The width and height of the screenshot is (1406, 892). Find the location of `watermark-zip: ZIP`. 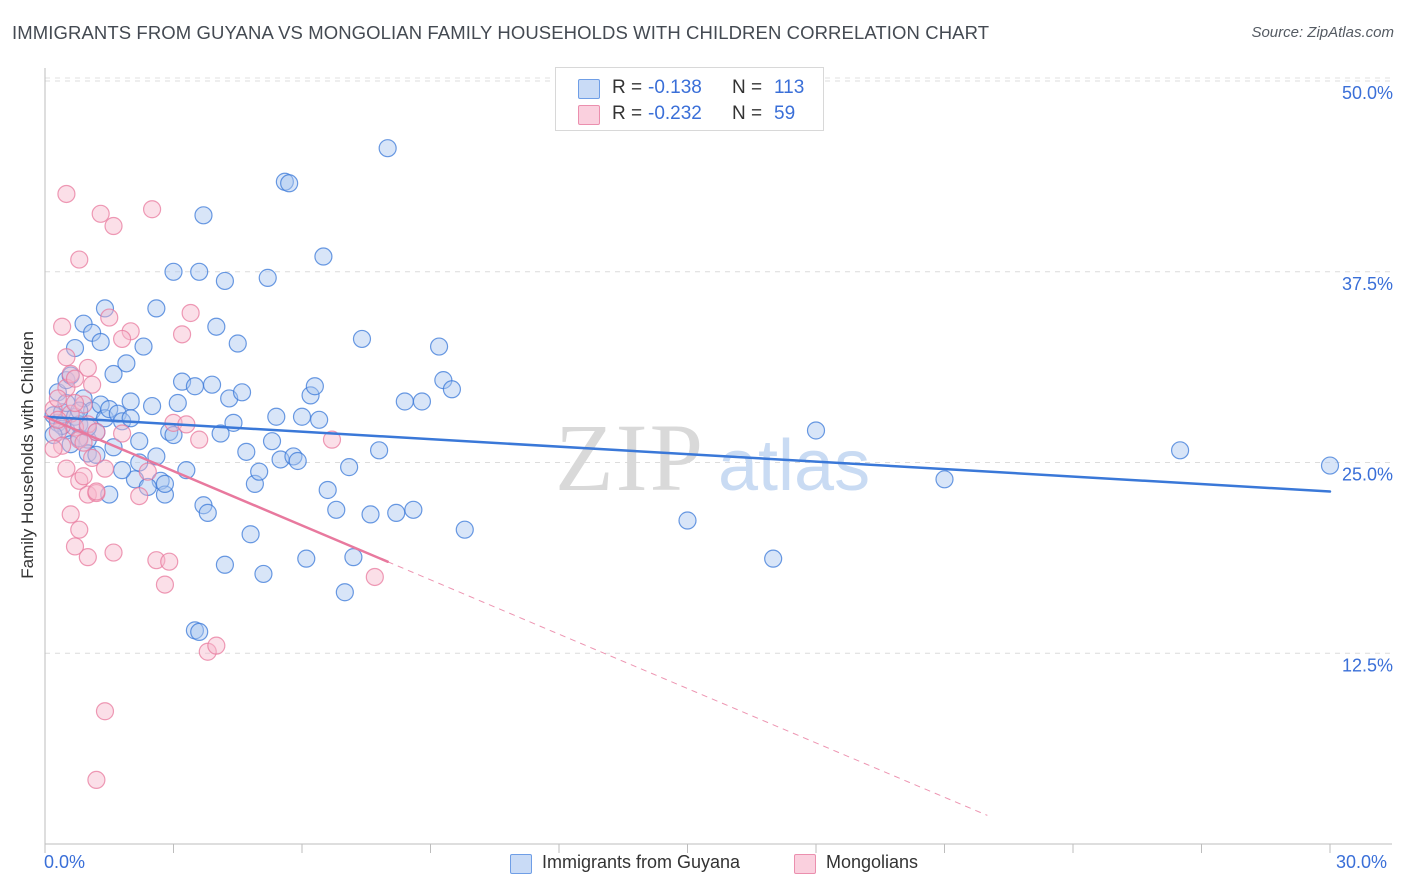

watermark-zip: ZIP is located at coordinates (630, 457).